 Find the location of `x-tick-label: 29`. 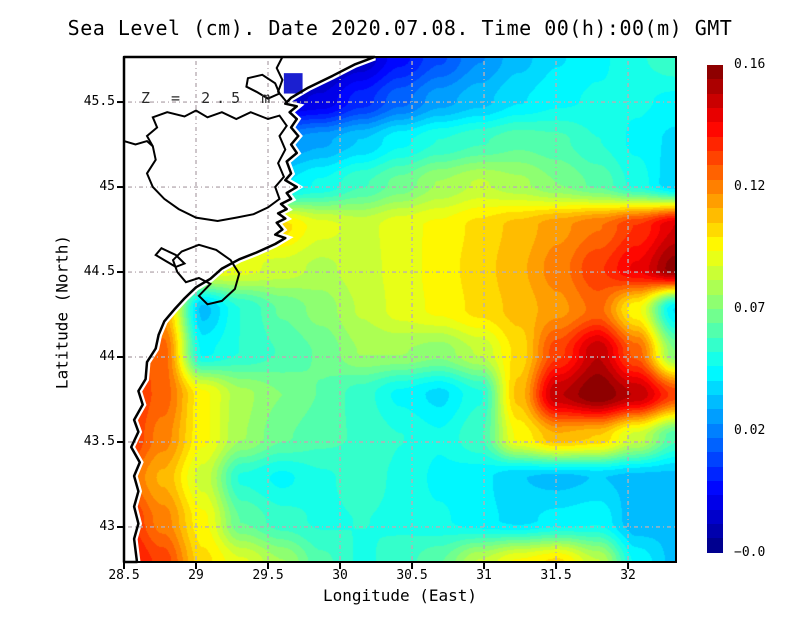

x-tick-label: 29 is located at coordinates (196, 575).